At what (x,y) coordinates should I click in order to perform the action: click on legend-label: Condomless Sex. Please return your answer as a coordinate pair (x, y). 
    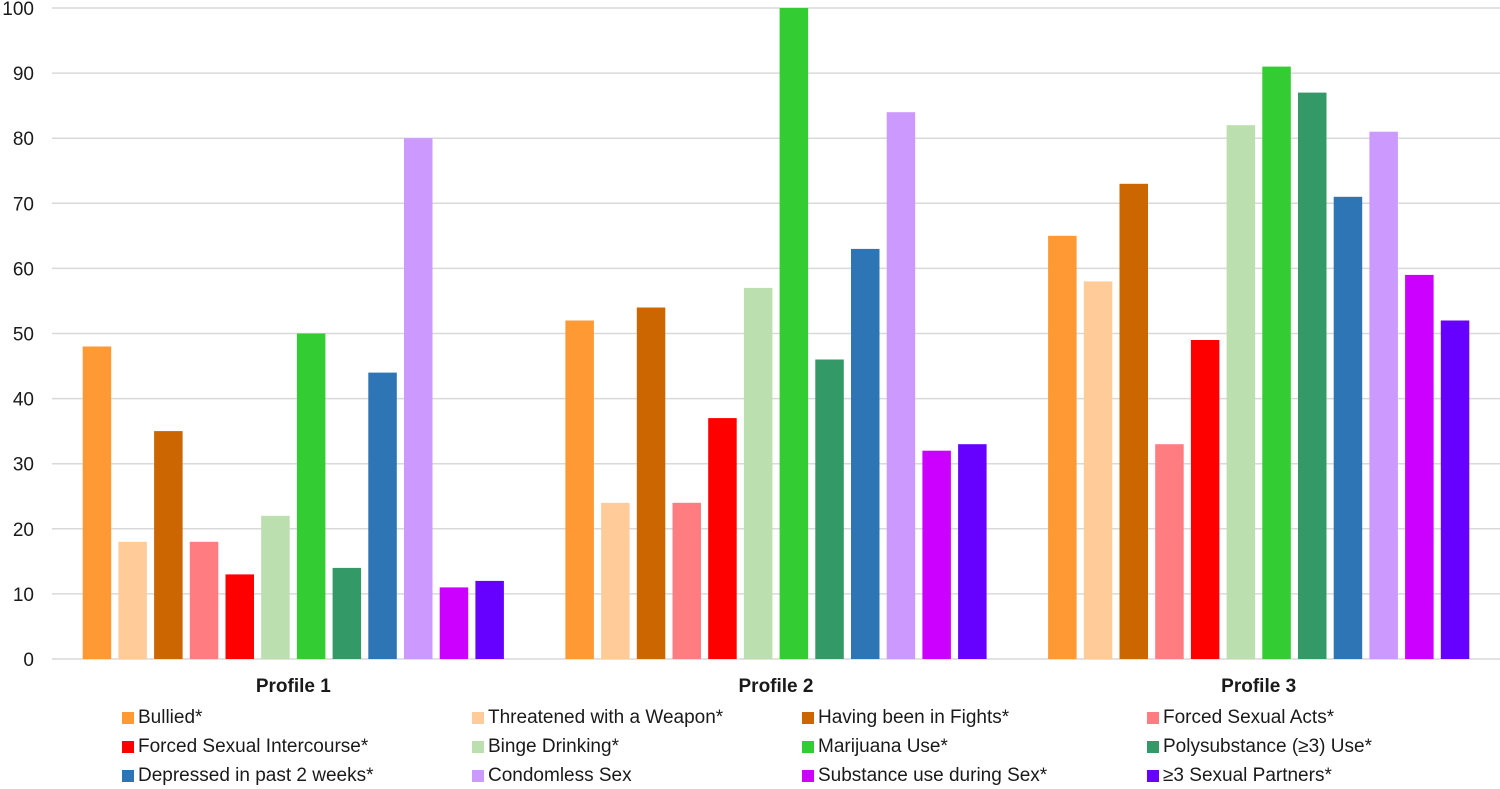
    Looking at the image, I should click on (560, 775).